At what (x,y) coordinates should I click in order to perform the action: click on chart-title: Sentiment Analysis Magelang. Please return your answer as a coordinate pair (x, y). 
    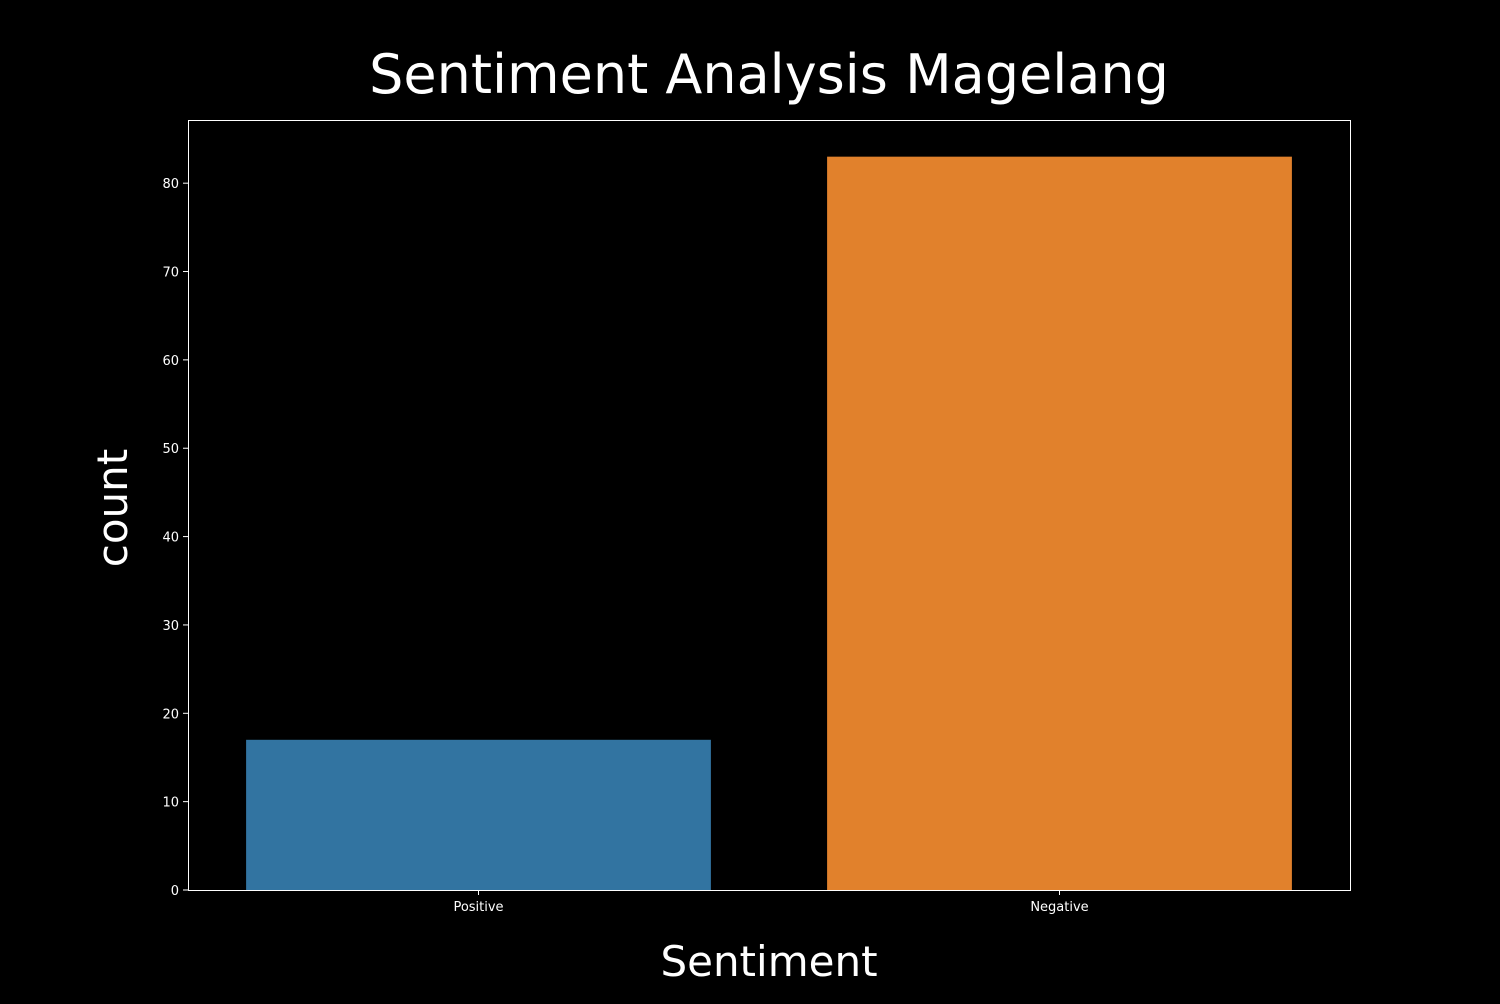
    Looking at the image, I should click on (769, 74).